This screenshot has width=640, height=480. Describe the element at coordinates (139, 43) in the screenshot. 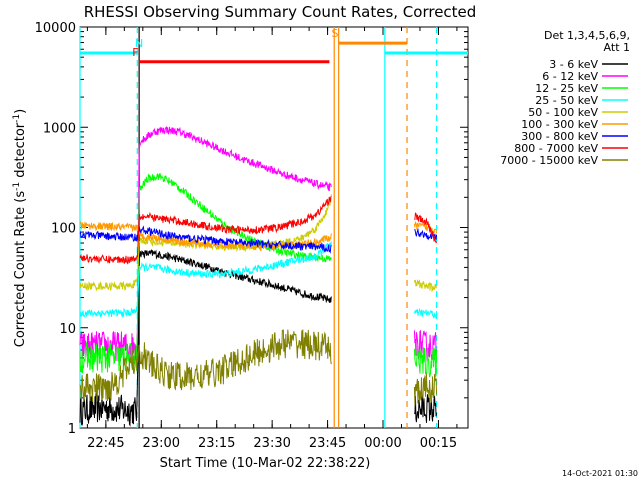

I see `flag-label-n: N` at that location.